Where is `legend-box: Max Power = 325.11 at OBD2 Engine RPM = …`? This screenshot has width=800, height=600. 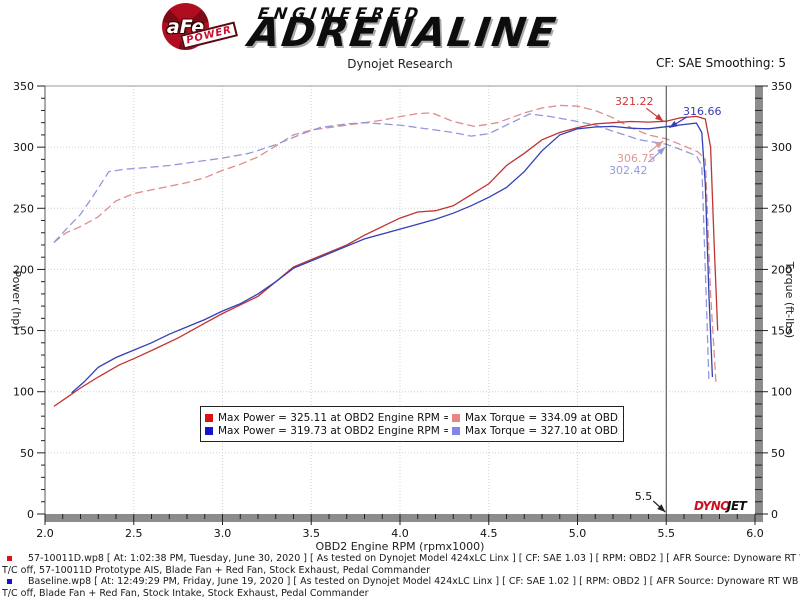
legend-box: Max Power = 325.11 at OBD2 Engine RPM = … is located at coordinates (412, 424).